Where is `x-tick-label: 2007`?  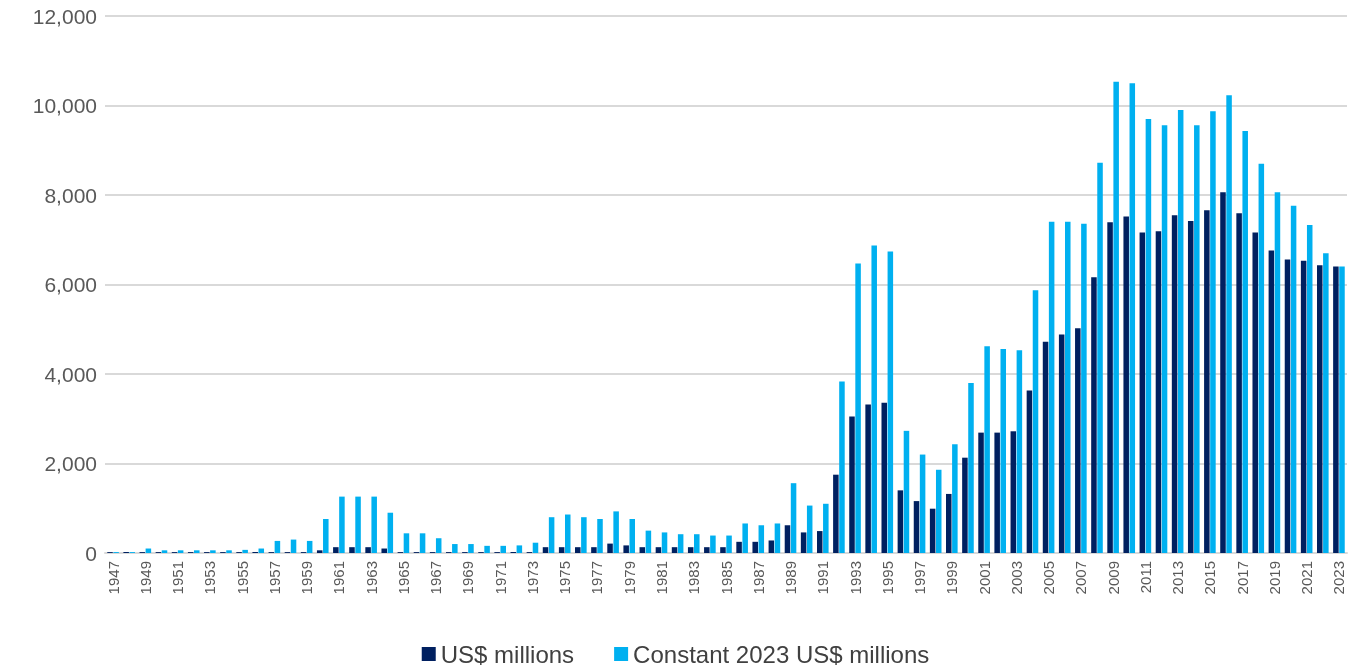 x-tick-label: 2007 is located at coordinates (1081, 578).